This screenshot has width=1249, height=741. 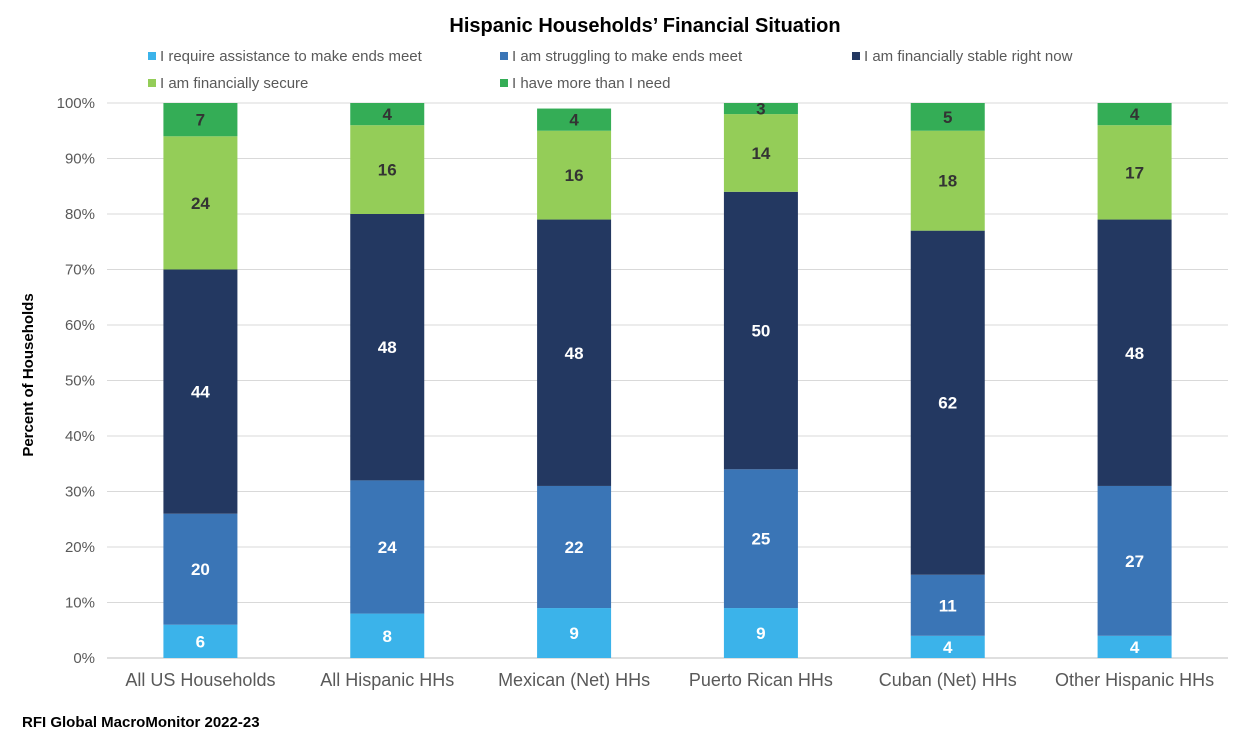 What do you see at coordinates (28, 374) in the screenshot?
I see `y-axis-label: Percent of Households` at bounding box center [28, 374].